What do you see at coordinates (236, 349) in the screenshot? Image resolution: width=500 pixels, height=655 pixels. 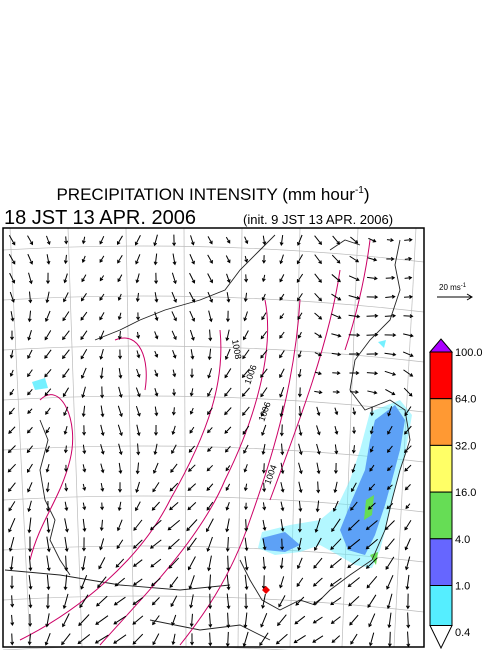 I see `isobar-label: 1008` at bounding box center [236, 349].